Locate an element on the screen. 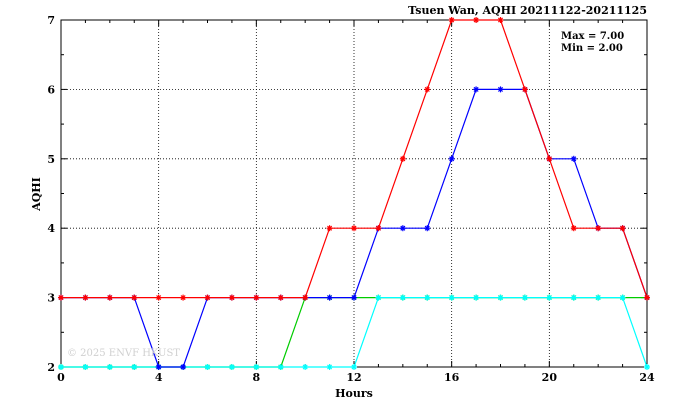 The image size is (674, 409). y-tick-label: 6 is located at coordinates (51, 89).